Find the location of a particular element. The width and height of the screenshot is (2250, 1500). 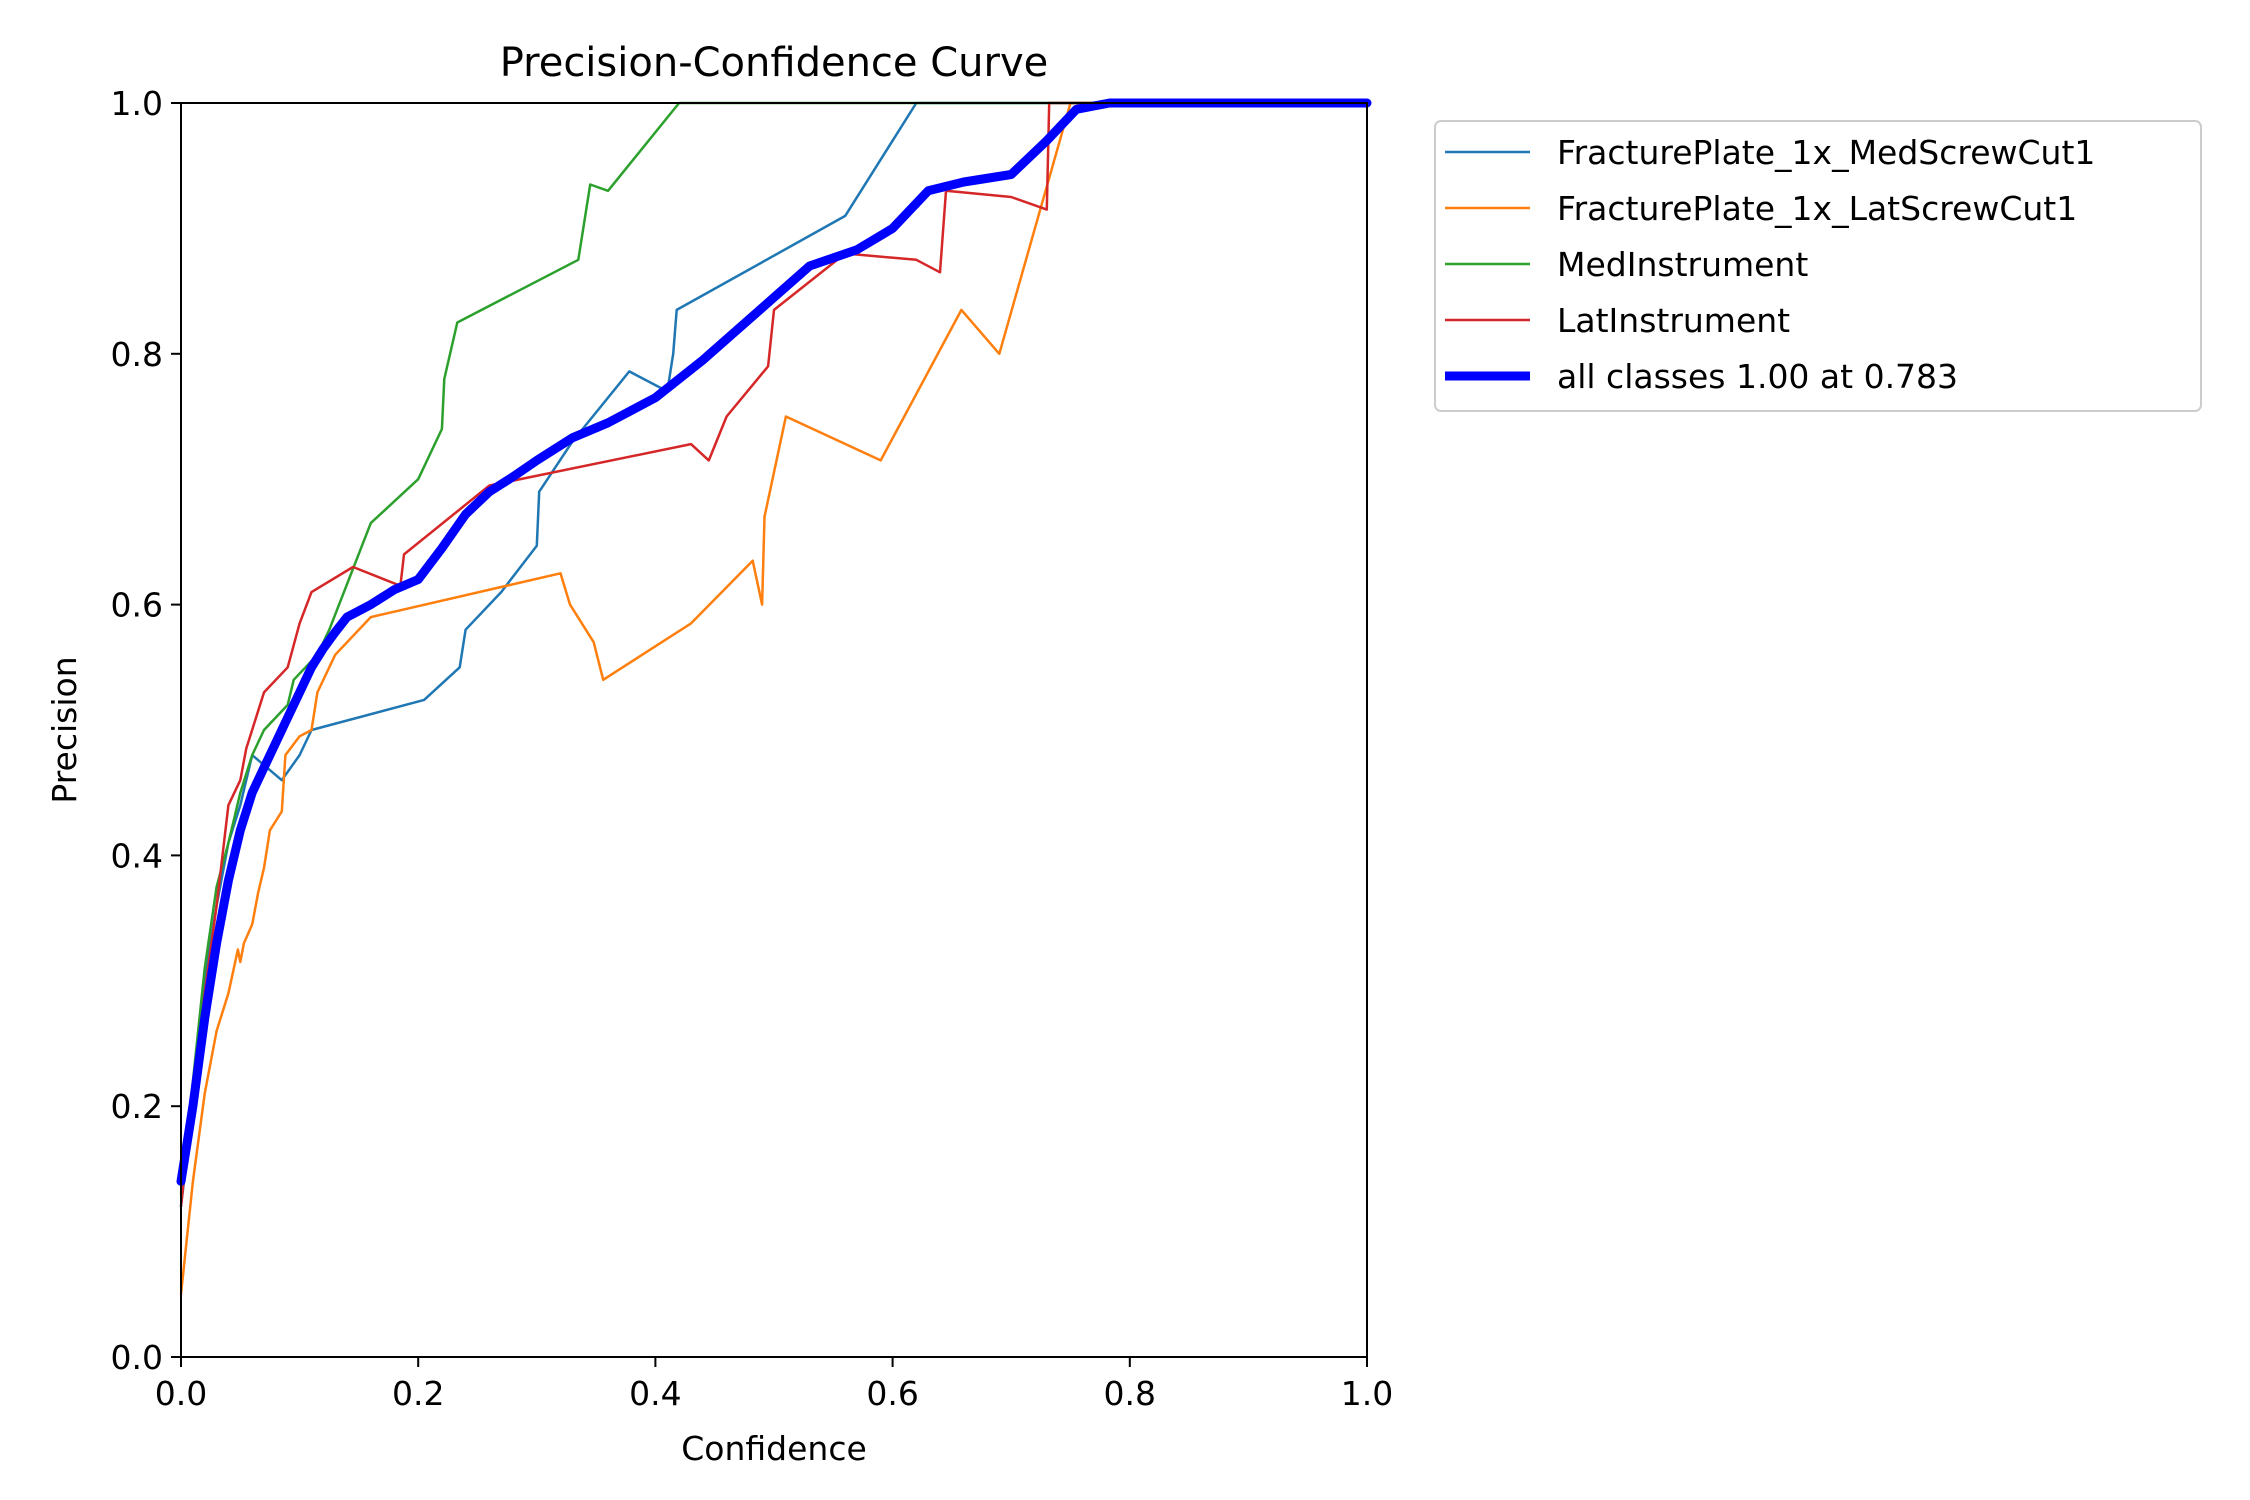

x-tick-label: 0.2 is located at coordinates (418, 1393).